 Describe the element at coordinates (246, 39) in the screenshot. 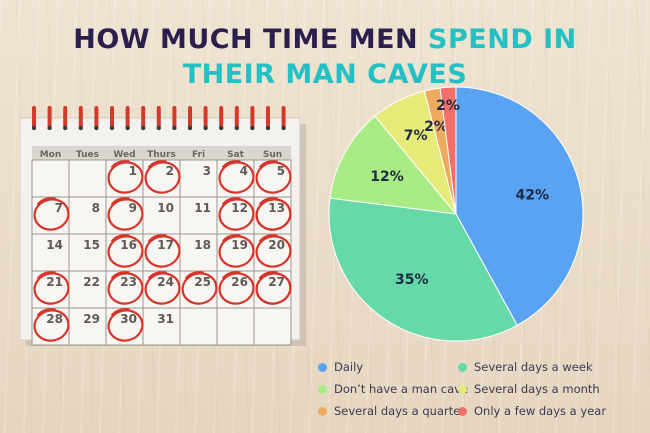

I see `title-part-1: HOW MUCH TIME MEN` at that location.